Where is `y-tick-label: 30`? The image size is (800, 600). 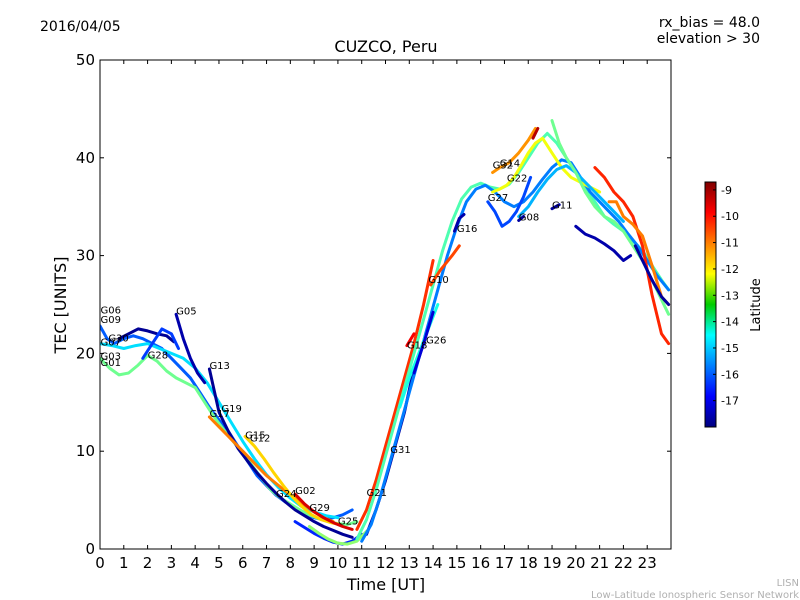 y-tick-label: 30 is located at coordinates (85, 256).